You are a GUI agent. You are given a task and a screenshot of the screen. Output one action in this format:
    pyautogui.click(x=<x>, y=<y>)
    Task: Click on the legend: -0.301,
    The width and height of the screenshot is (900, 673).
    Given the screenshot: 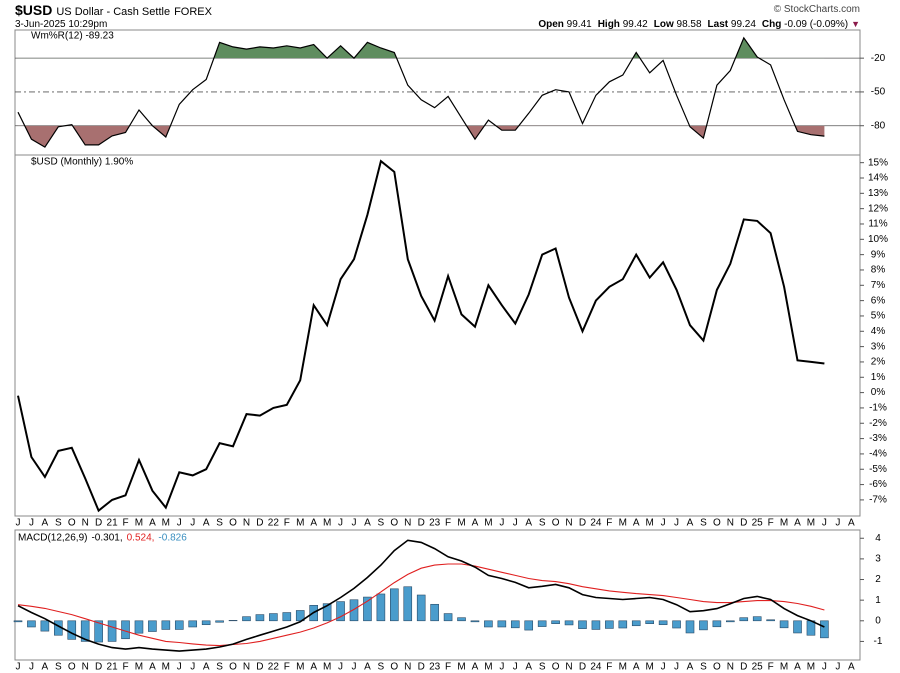 What is the action you would take?
    pyautogui.click(x=106, y=538)
    